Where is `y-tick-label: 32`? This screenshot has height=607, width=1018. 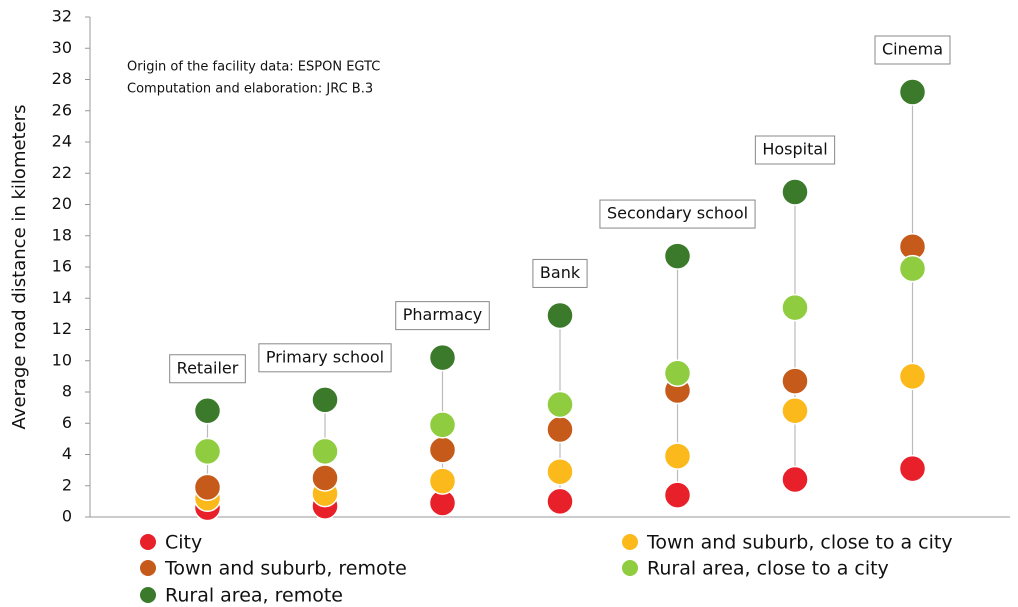 y-tick-label: 32 is located at coordinates (62, 16).